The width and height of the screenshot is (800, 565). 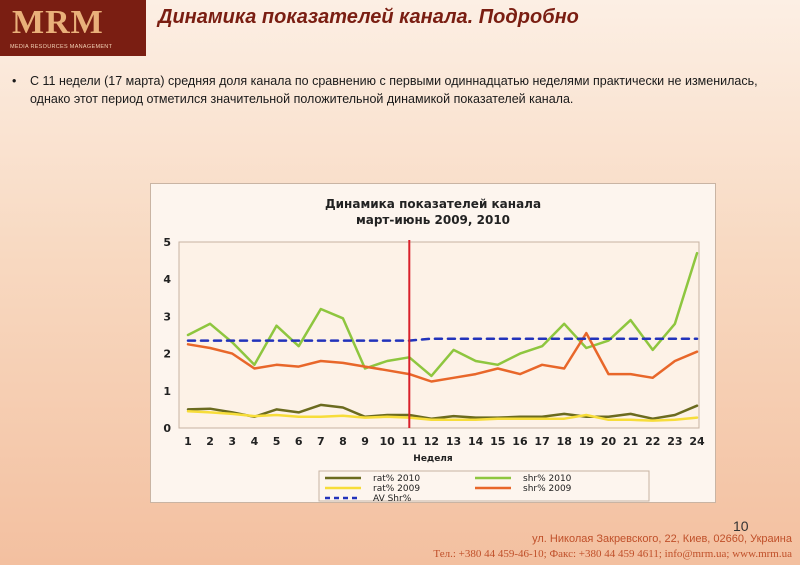 I want to click on company-logo: MRM MEDIA RESOURCES MANAGEMENT, so click(x=73, y=28).